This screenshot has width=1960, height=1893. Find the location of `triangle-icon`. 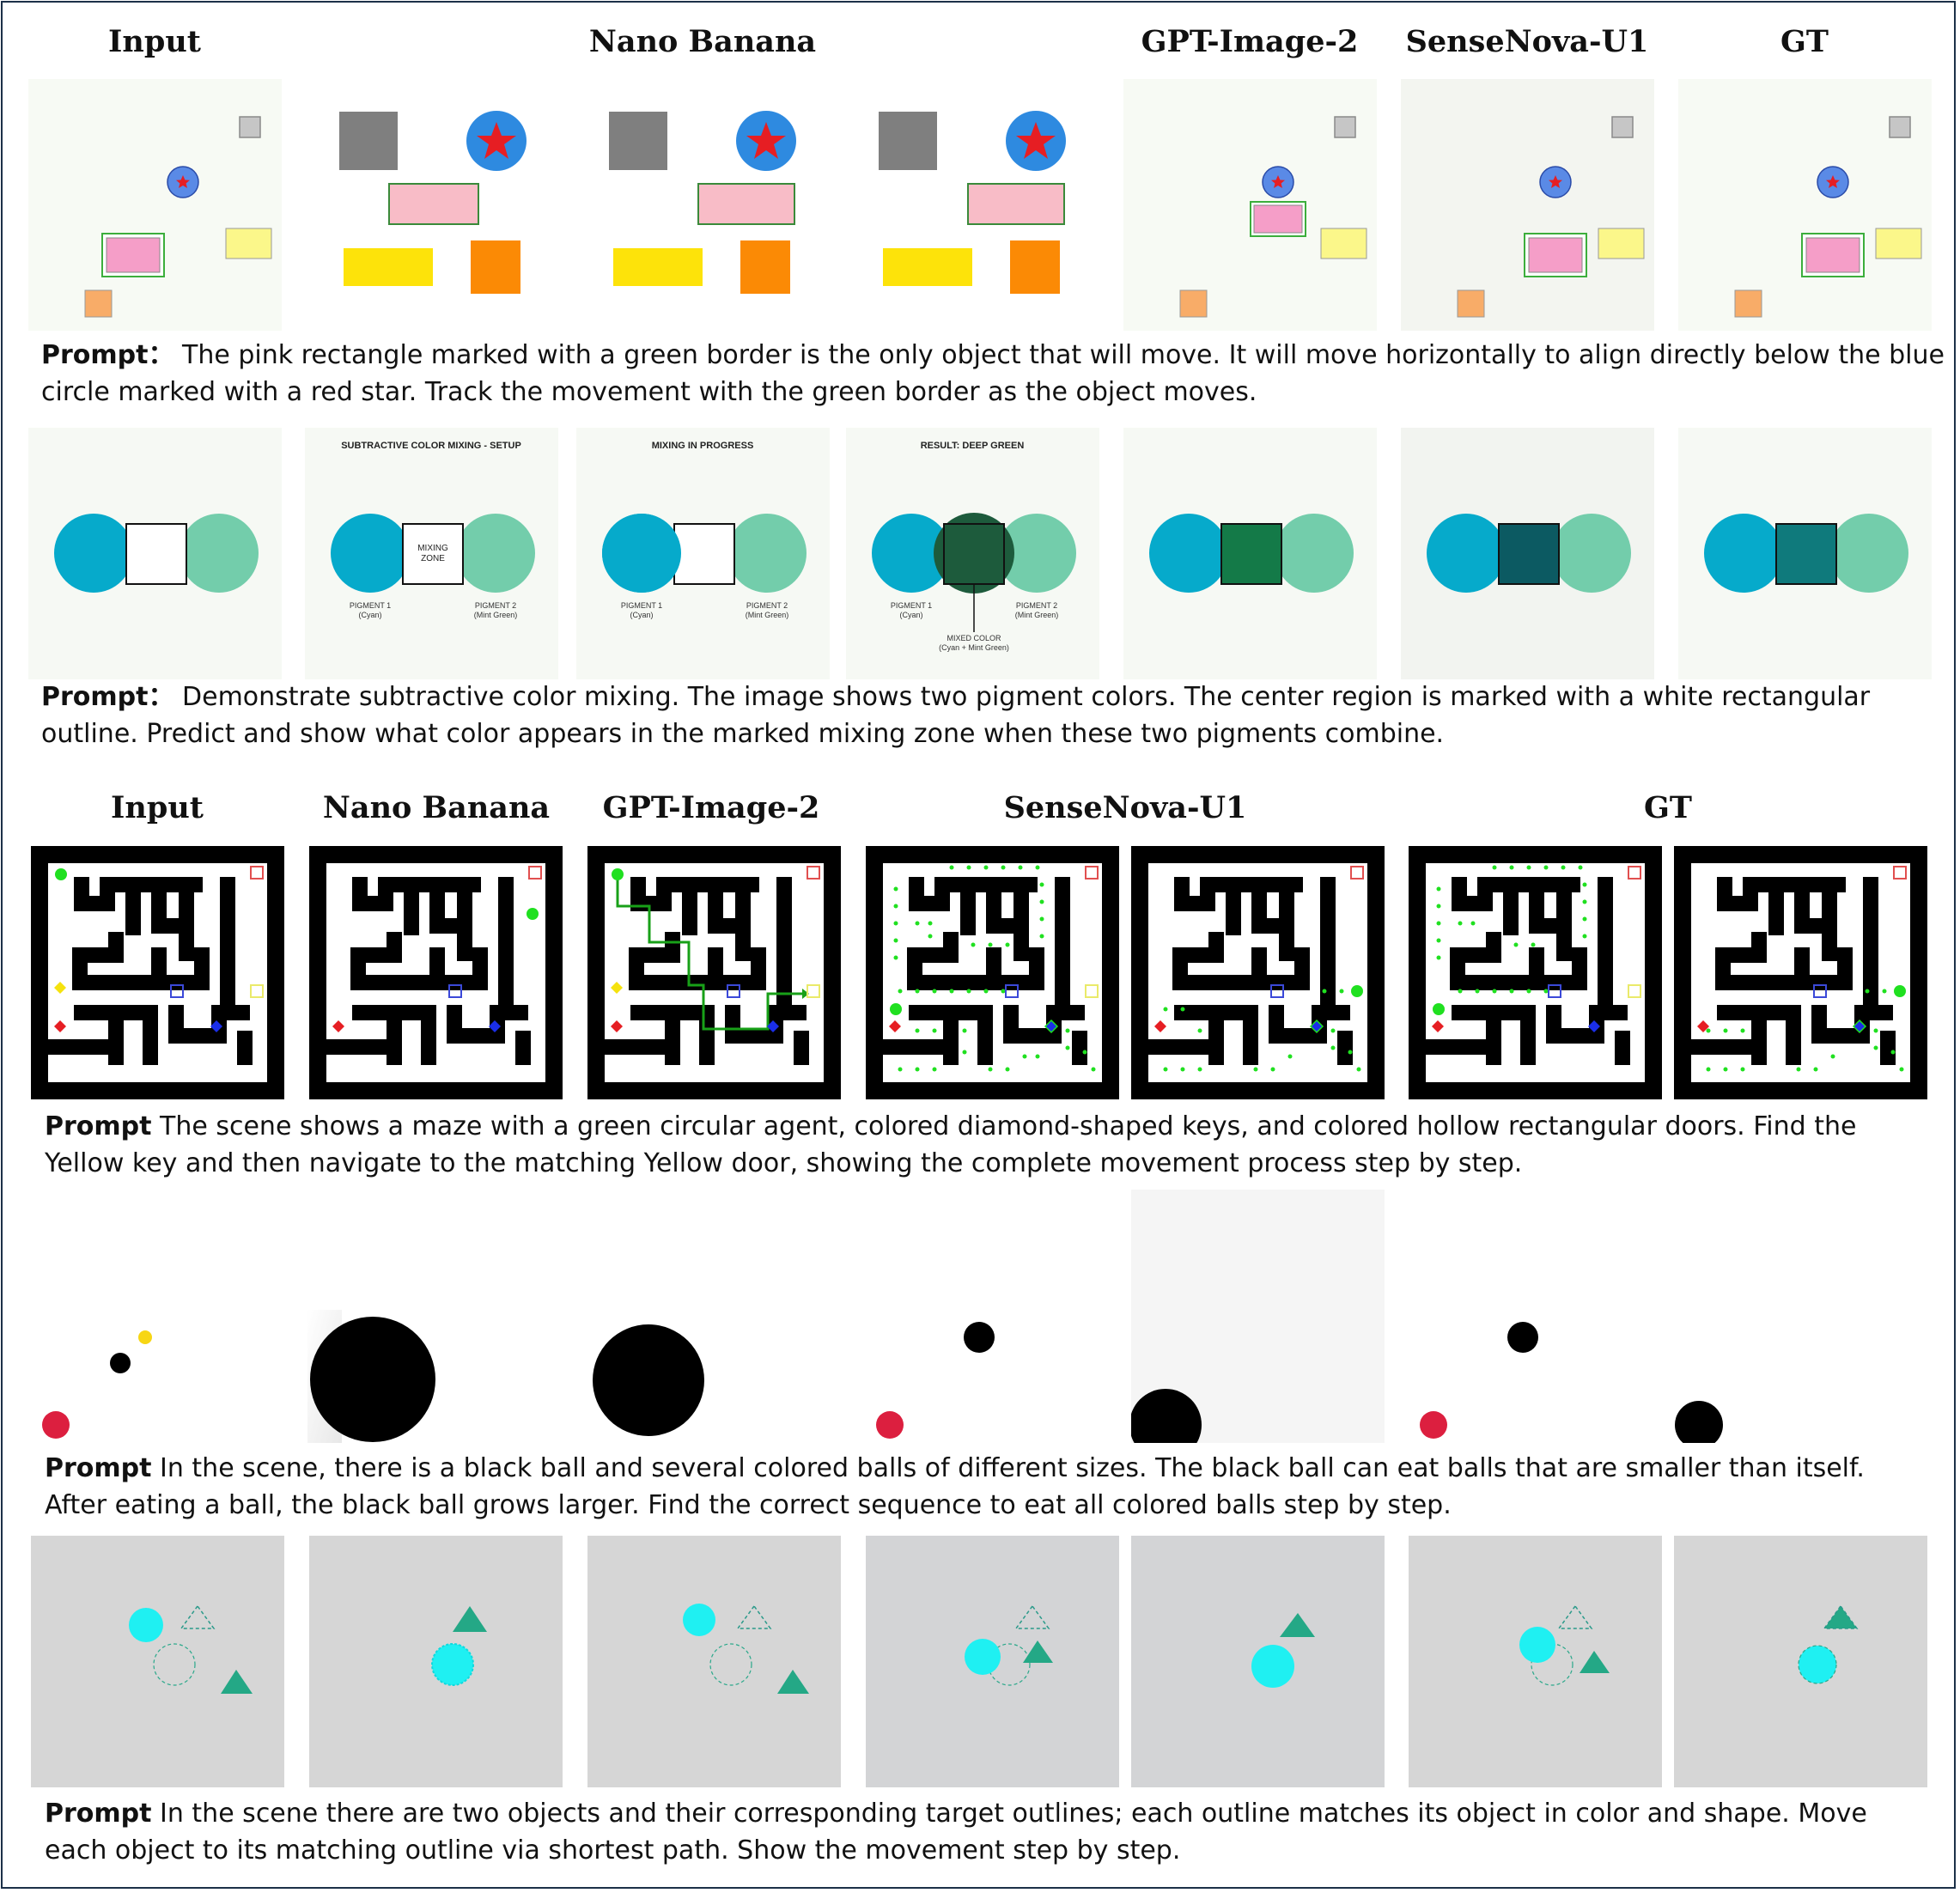

triangle-icon is located at coordinates (237, 1682).